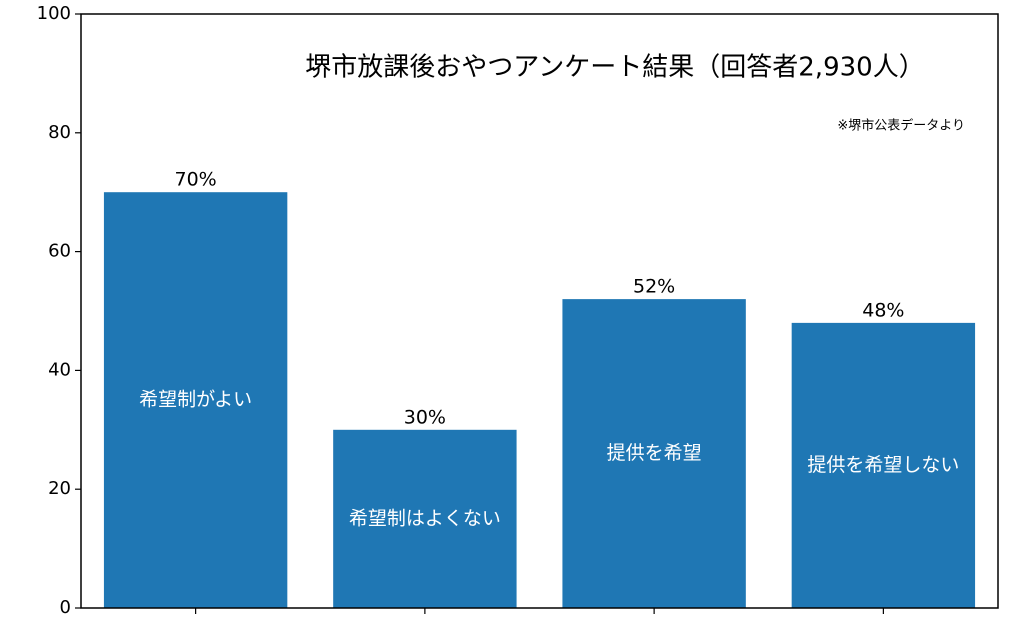 The width and height of the screenshot is (1024, 623). Describe the element at coordinates (59, 132) in the screenshot. I see `y-tick-label: 80` at that location.